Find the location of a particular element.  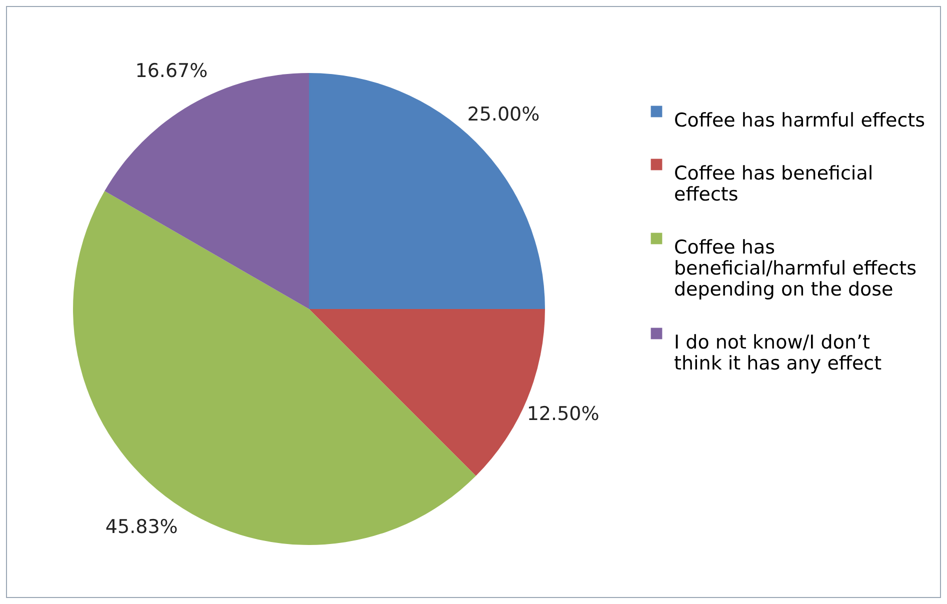

legend-label: Coffee has beneficial/harmful effects depending on the dose is located at coordinates (795, 268).